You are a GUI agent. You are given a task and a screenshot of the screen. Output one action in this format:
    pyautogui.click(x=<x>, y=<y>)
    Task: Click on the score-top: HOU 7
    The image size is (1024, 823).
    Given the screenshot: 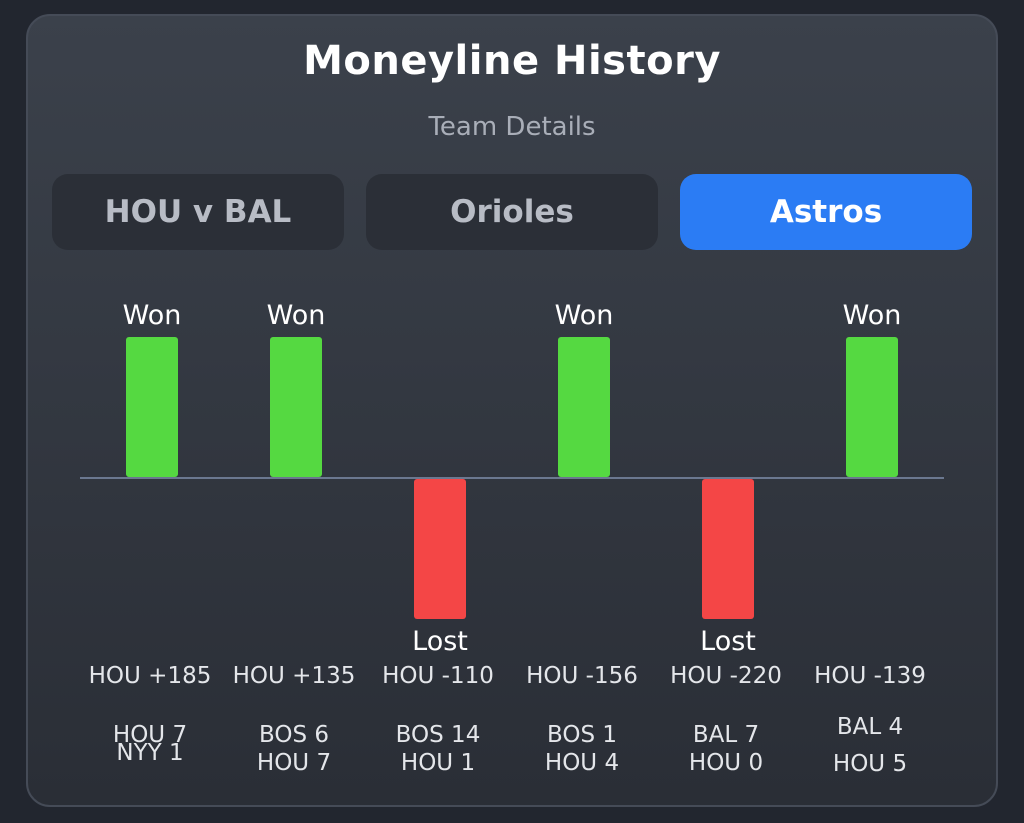 What is the action you would take?
    pyautogui.click(x=150, y=735)
    